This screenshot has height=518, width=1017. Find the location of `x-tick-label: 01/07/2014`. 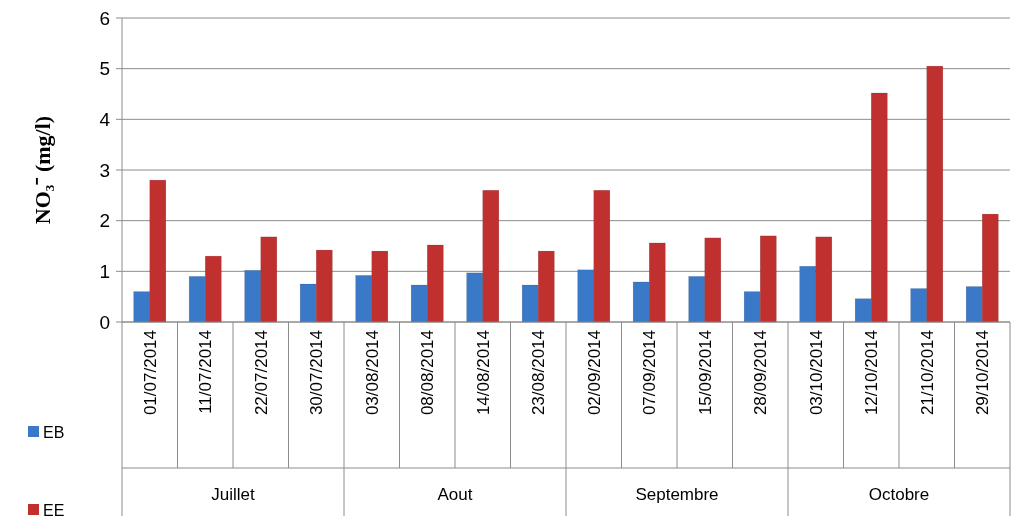

x-tick-label: 01/07/2014 is located at coordinates (150, 373).